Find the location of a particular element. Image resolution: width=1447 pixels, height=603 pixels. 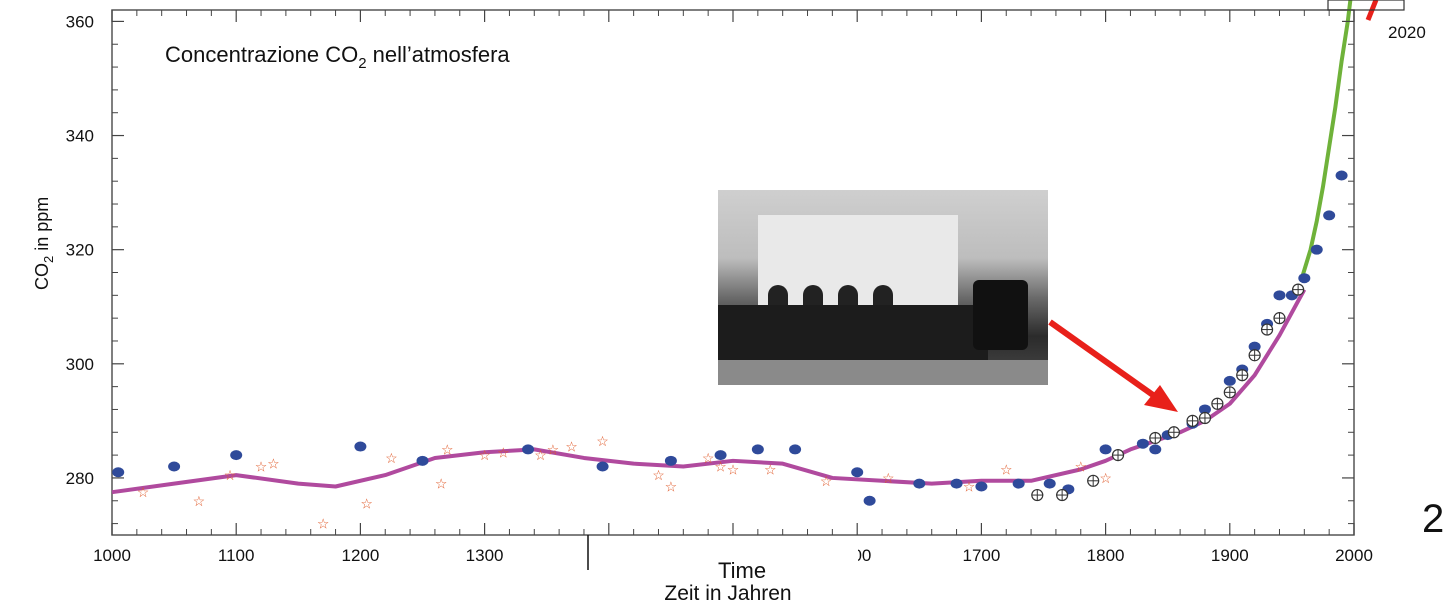

photo-crowd is located at coordinates (853, 332).